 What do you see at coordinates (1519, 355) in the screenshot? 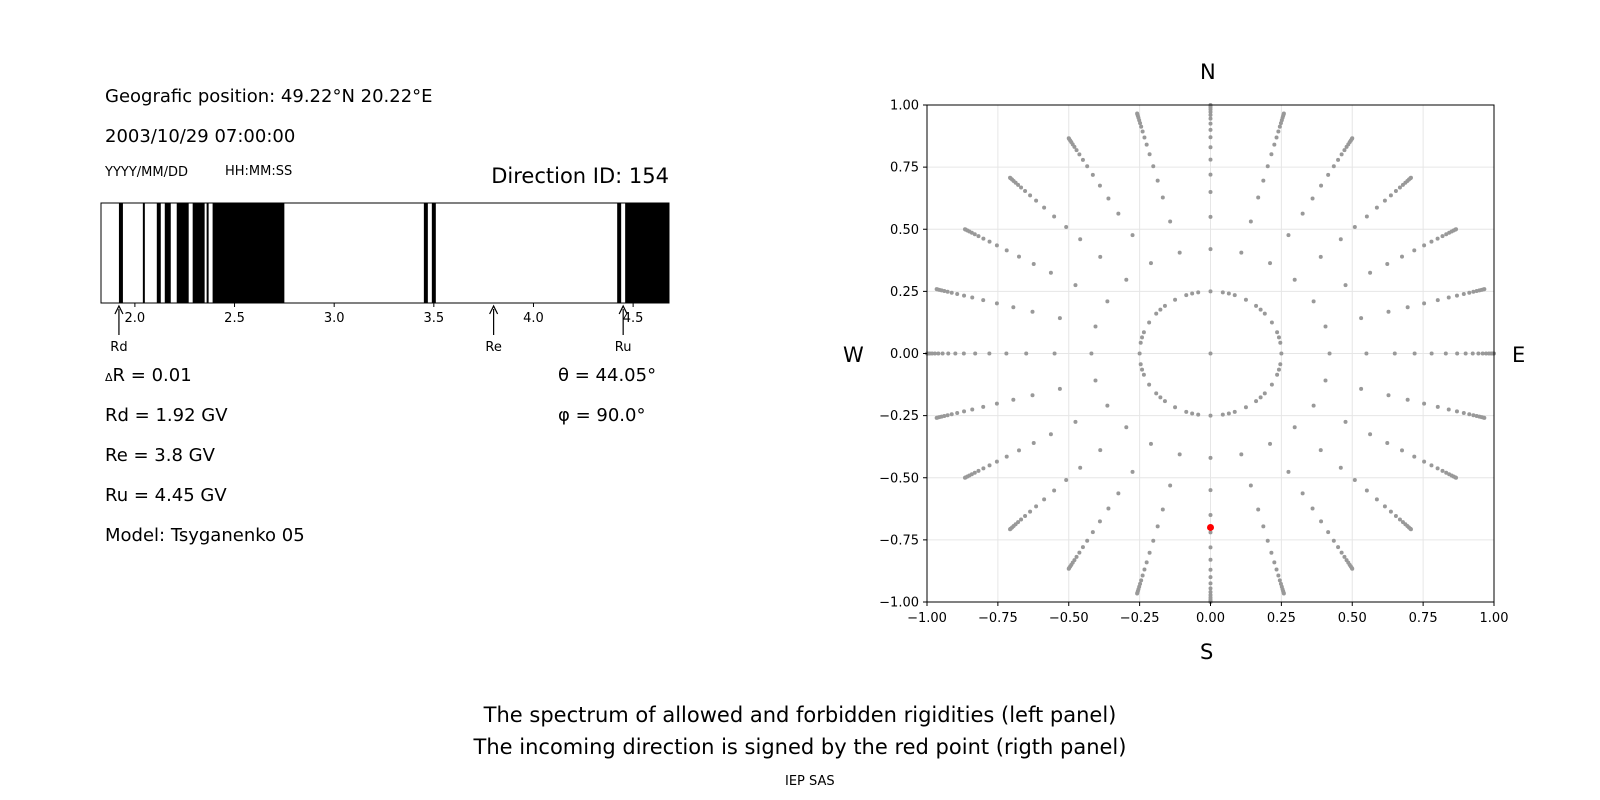
I see `compass-east: E` at bounding box center [1519, 355].